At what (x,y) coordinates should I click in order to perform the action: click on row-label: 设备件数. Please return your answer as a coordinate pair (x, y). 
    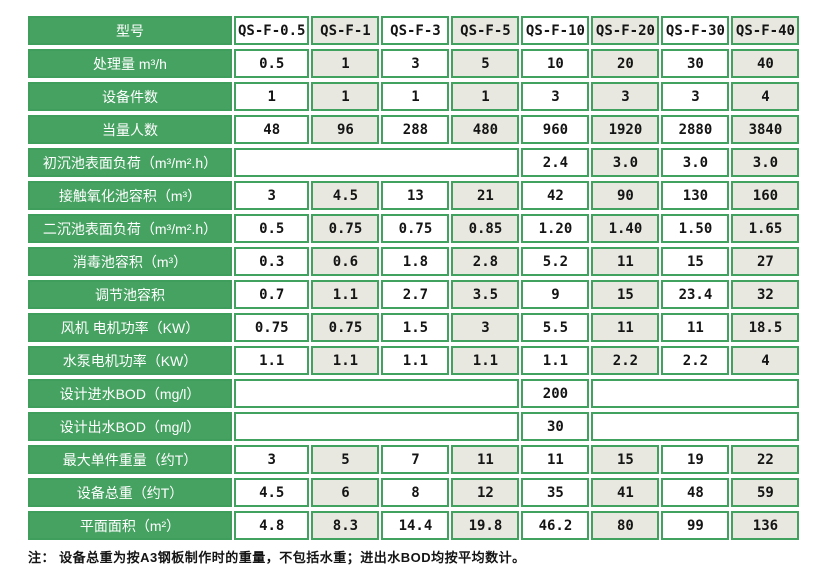
    Looking at the image, I should click on (130, 96).